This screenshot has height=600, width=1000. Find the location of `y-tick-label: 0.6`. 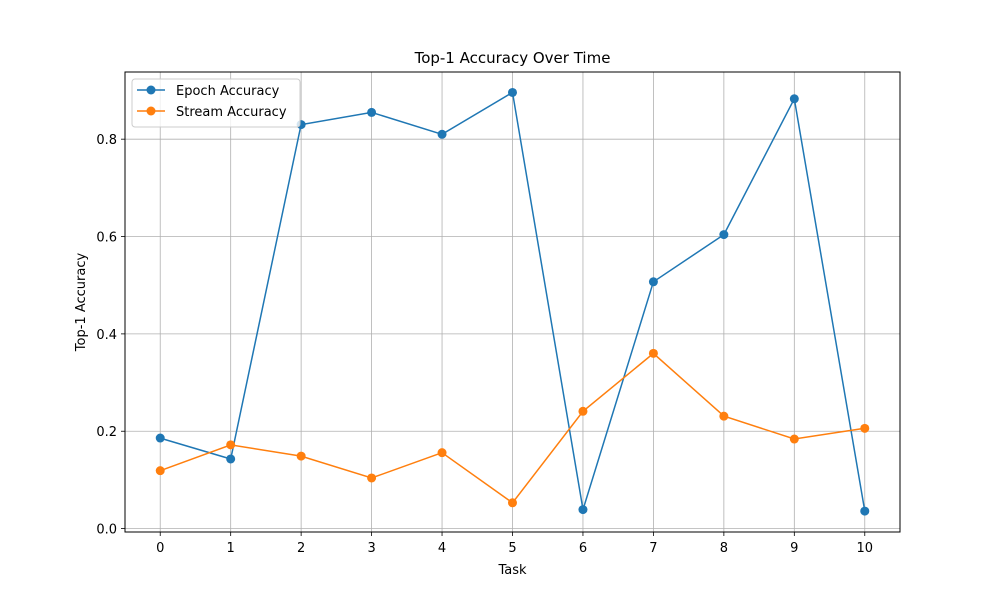

y-tick-label: 0.6 is located at coordinates (106, 238).